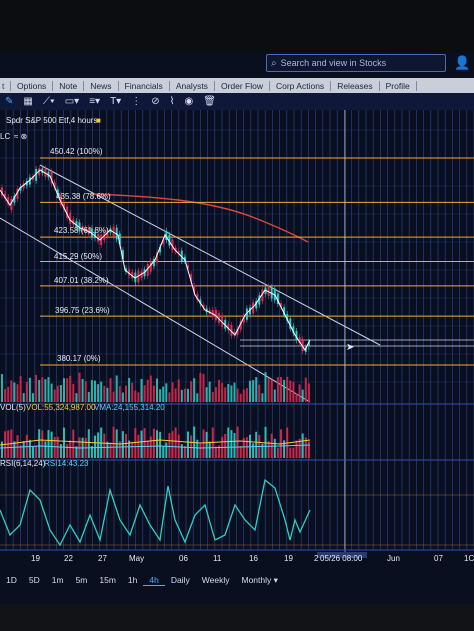  What do you see at coordinates (237, 26) in the screenshot?
I see `monitor-bezel-top` at bounding box center [237, 26].